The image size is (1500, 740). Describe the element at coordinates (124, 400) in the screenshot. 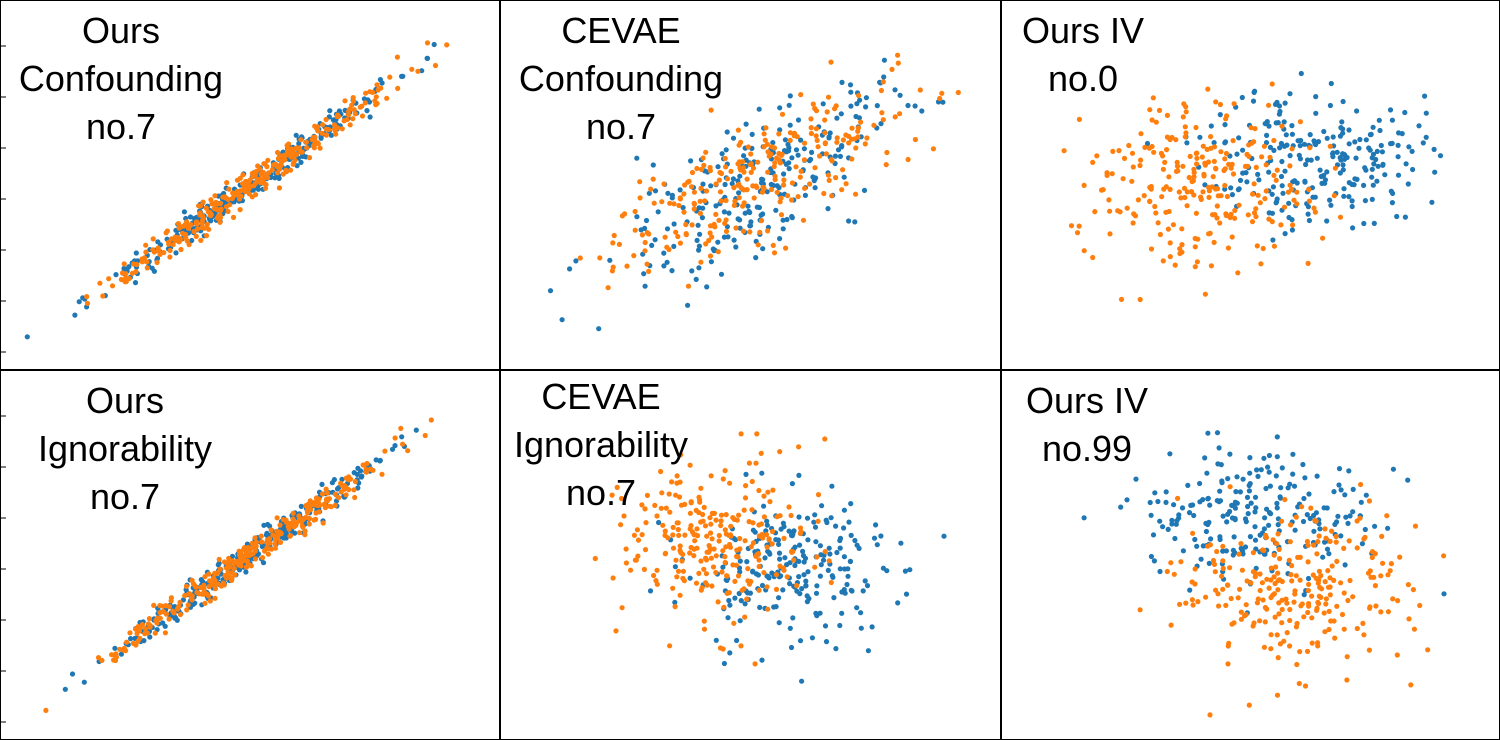

I see `title-line-1: Ours` at that location.